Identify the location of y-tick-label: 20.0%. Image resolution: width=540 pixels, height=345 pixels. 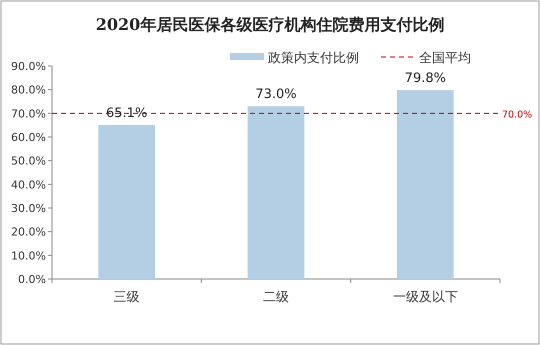
(28, 232).